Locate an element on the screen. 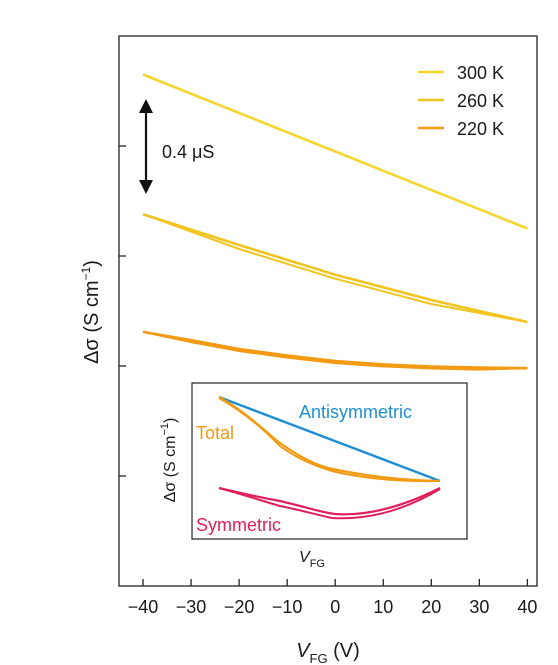 The image size is (558, 665). x-tick-label: −10 is located at coordinates (287, 607).